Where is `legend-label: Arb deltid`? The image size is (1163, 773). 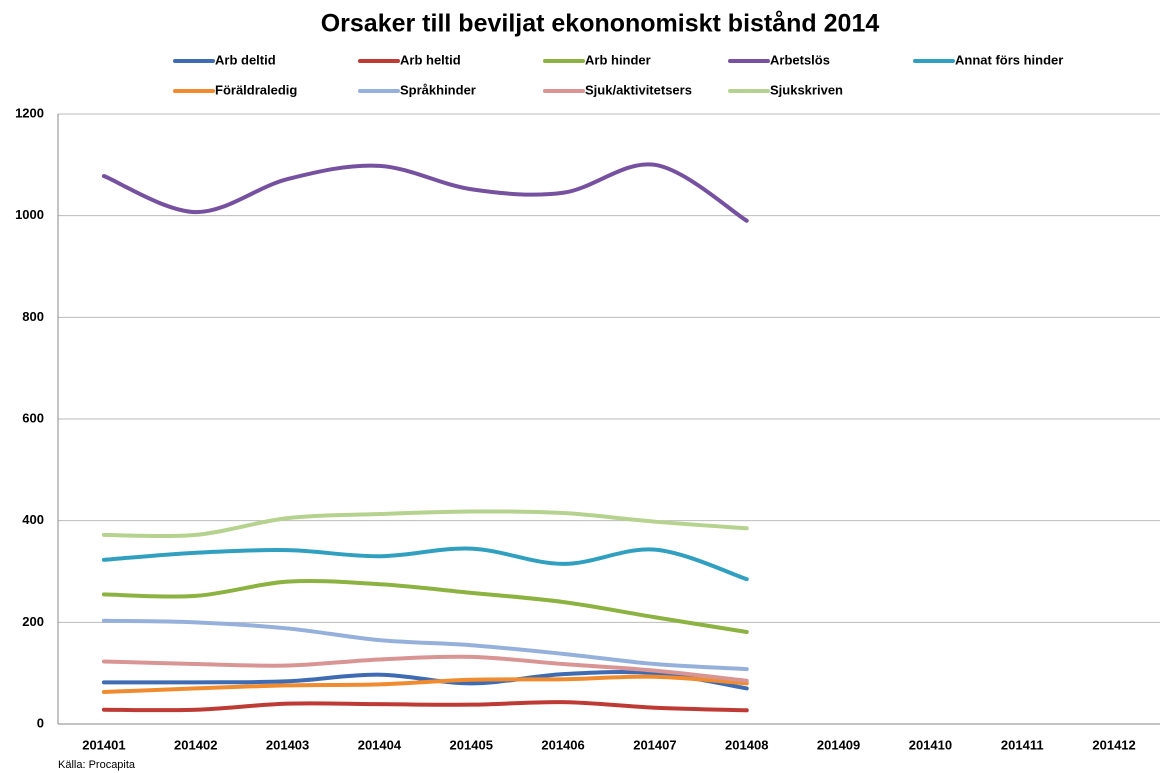 legend-label: Arb deltid is located at coordinates (245, 59).